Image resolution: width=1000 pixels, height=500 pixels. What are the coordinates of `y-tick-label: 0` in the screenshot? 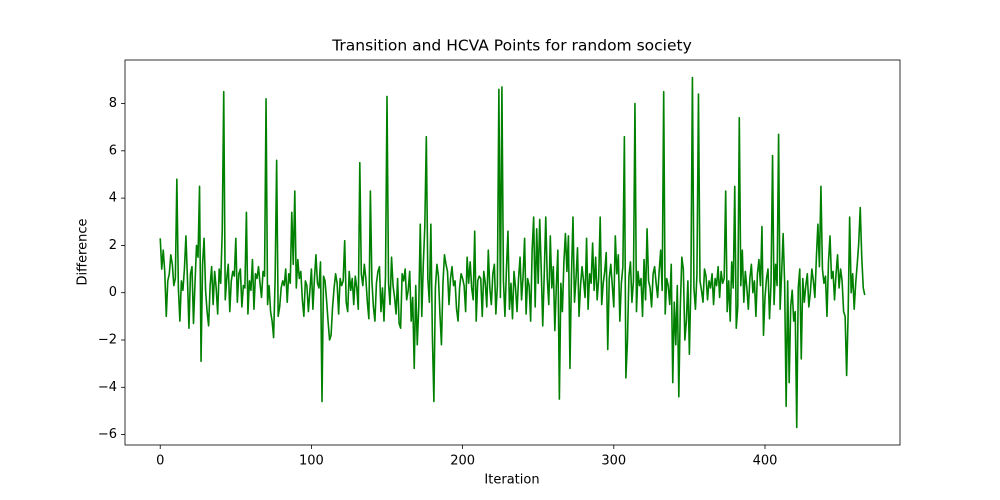 It's located at (113, 292).